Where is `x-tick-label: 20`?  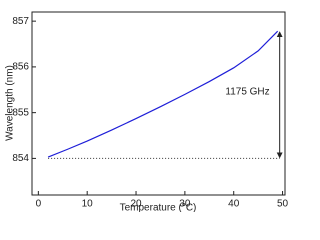
x-tick-label: 20 is located at coordinates (136, 204).